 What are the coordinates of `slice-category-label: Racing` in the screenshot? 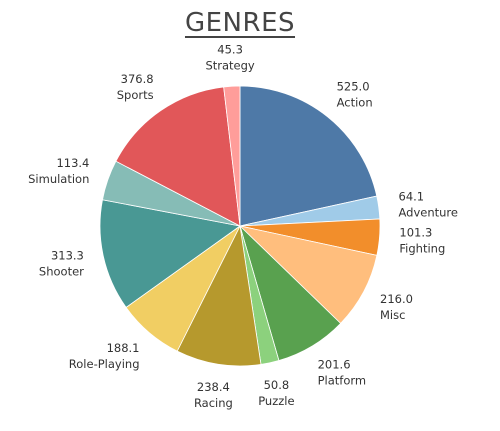 It's located at (213, 403).